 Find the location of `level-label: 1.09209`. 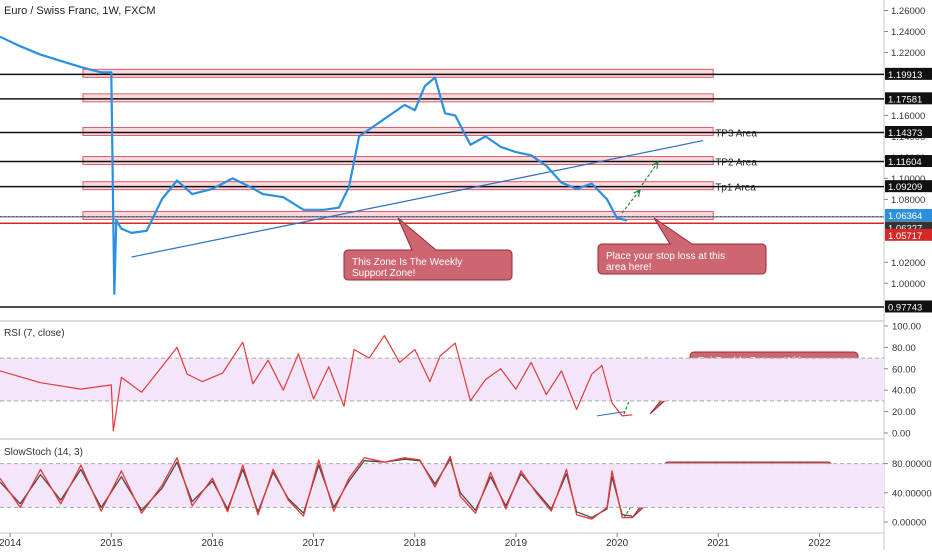

level-label: 1.09209 is located at coordinates (905, 187).